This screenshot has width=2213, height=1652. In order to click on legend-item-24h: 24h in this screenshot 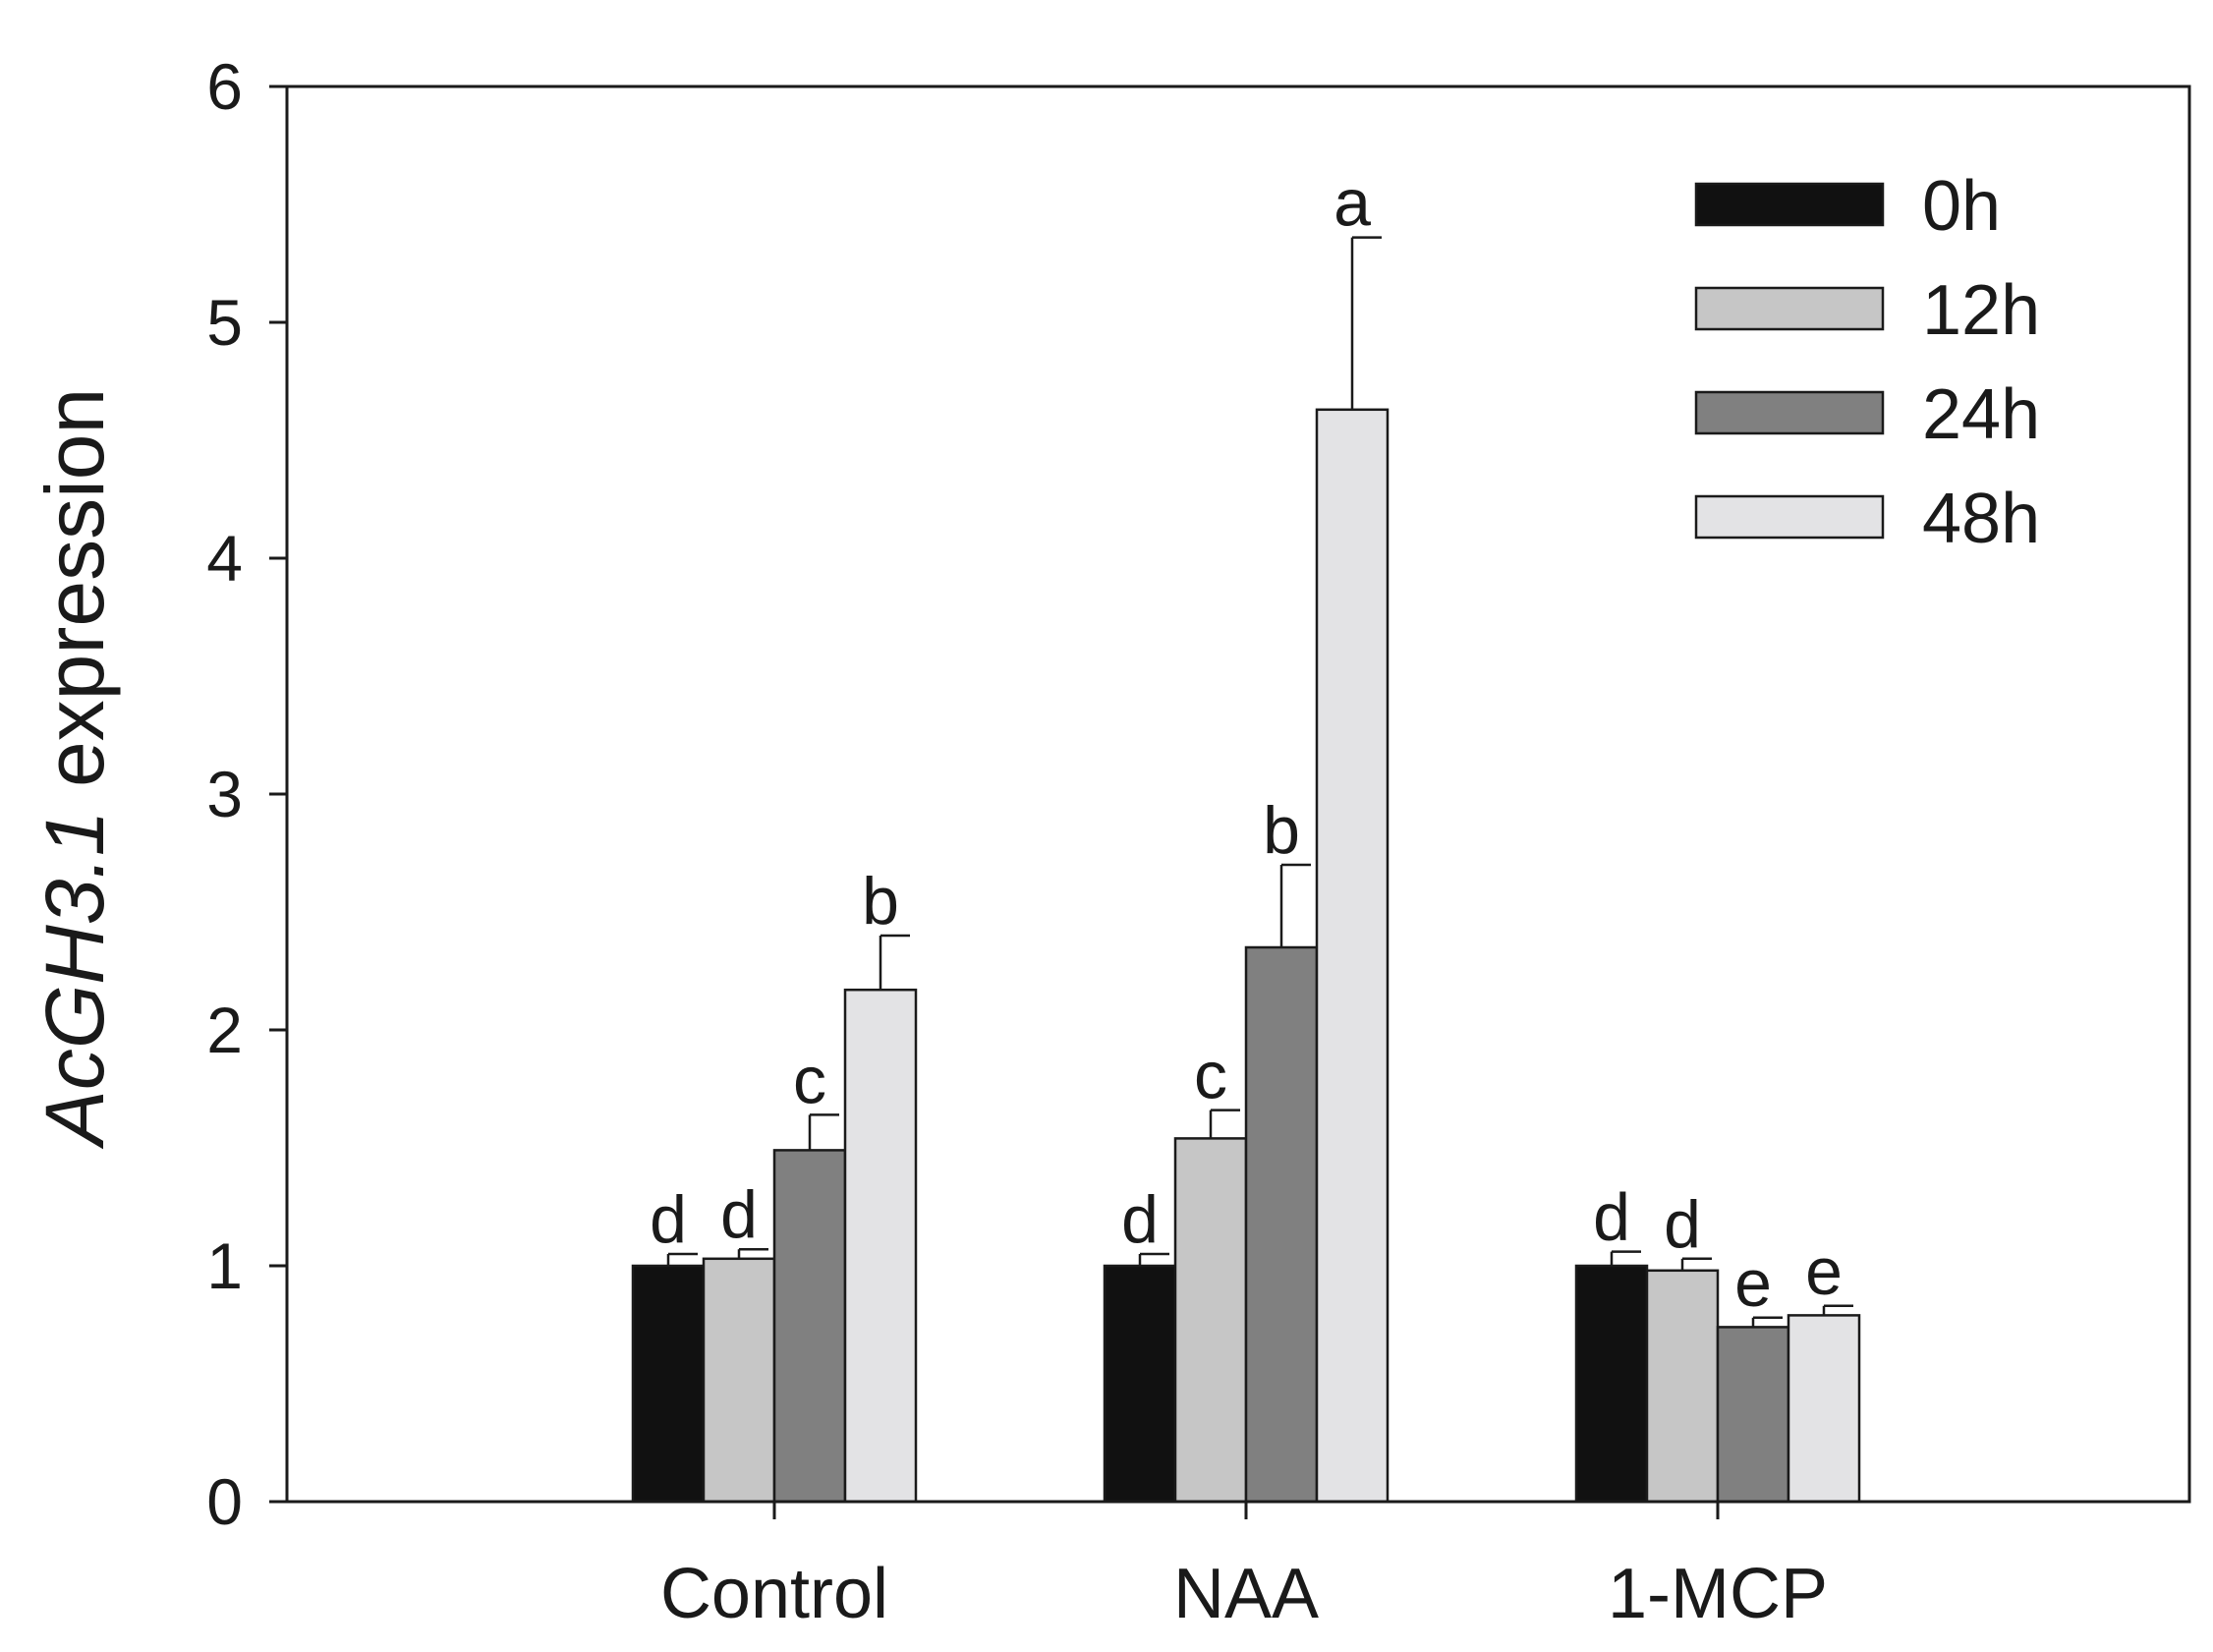, I will do `click(1867, 414)`.